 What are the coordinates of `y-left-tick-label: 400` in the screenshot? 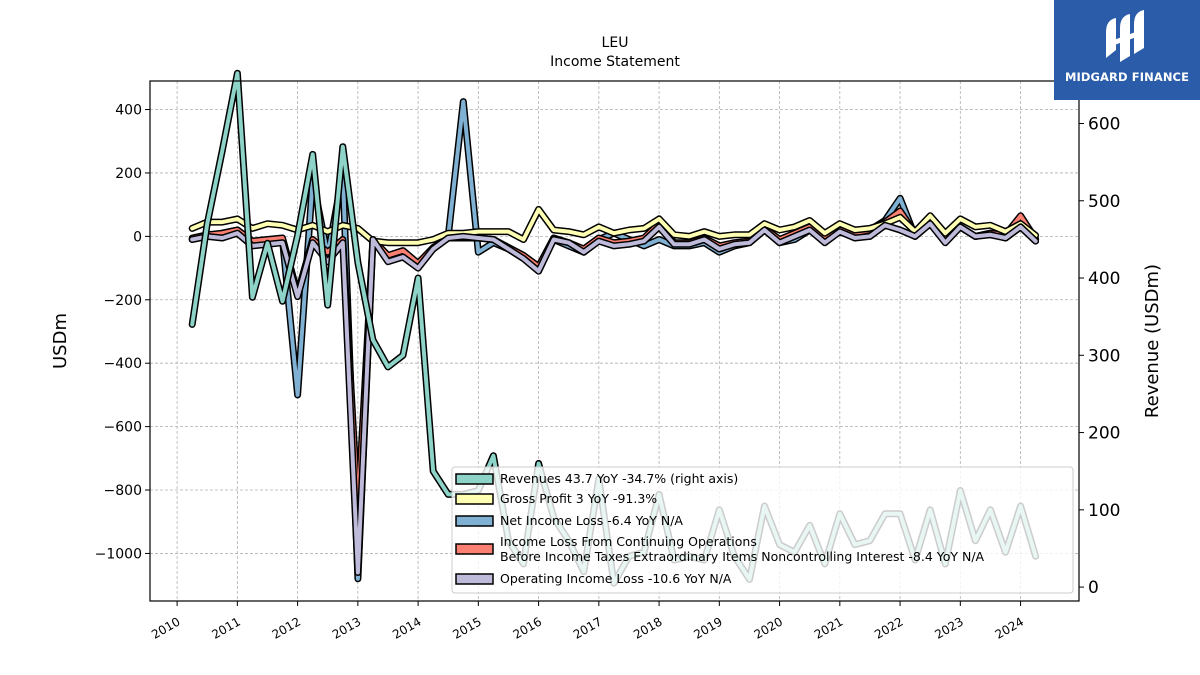 It's located at (128, 111).